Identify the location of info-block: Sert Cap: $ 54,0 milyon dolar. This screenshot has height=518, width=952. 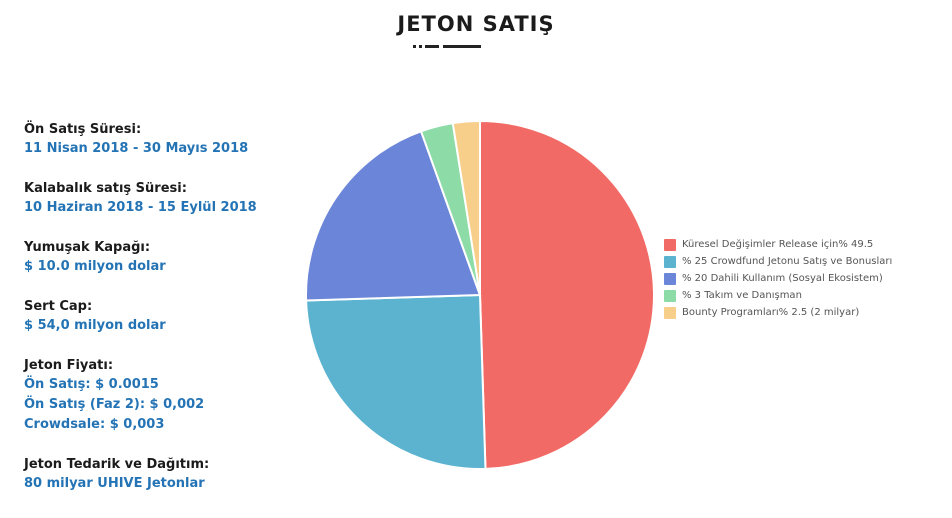
(159, 316).